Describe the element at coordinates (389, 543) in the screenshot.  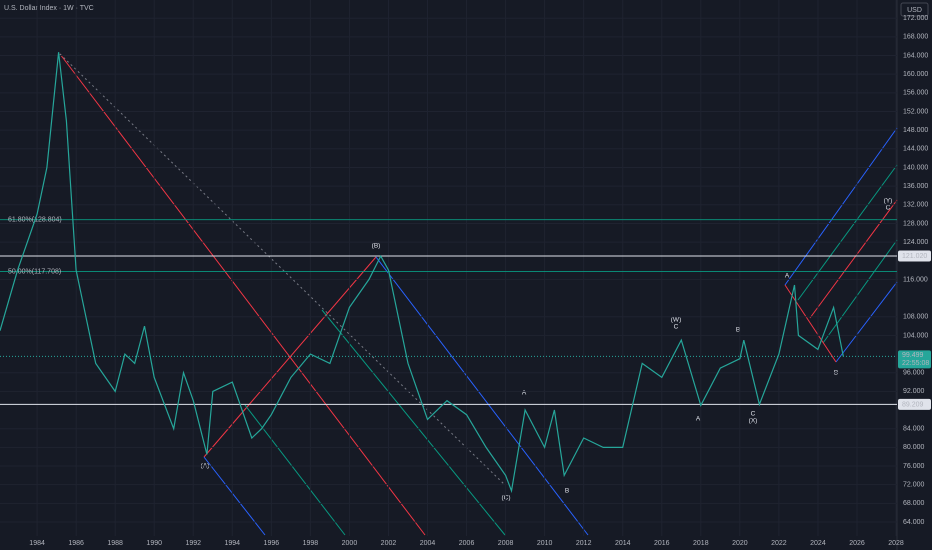
I see `x-tick-label: 2002` at that location.